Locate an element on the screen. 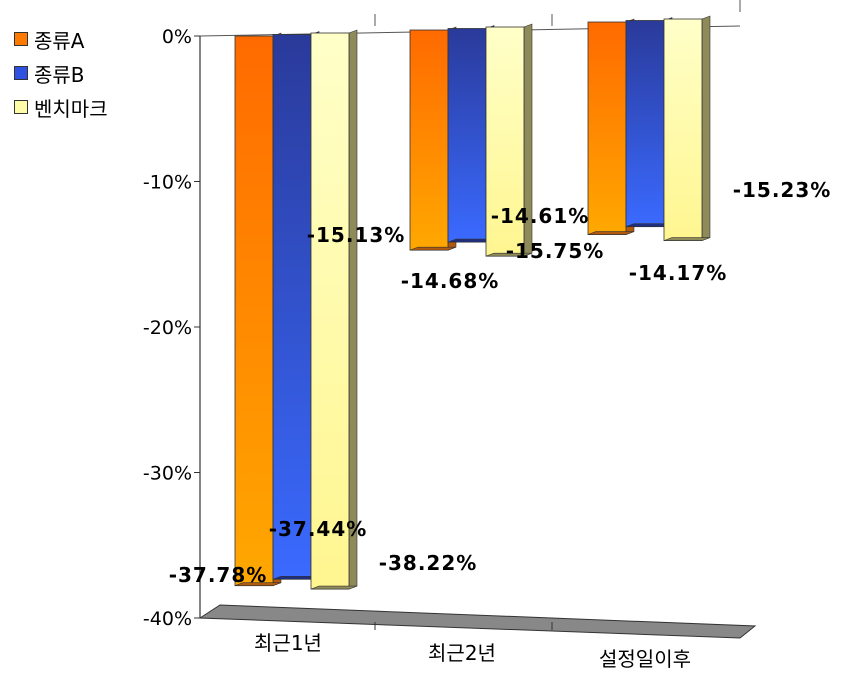 This screenshot has height=673, width=841. data-label-2-1: -15.75% is located at coordinates (555, 251).